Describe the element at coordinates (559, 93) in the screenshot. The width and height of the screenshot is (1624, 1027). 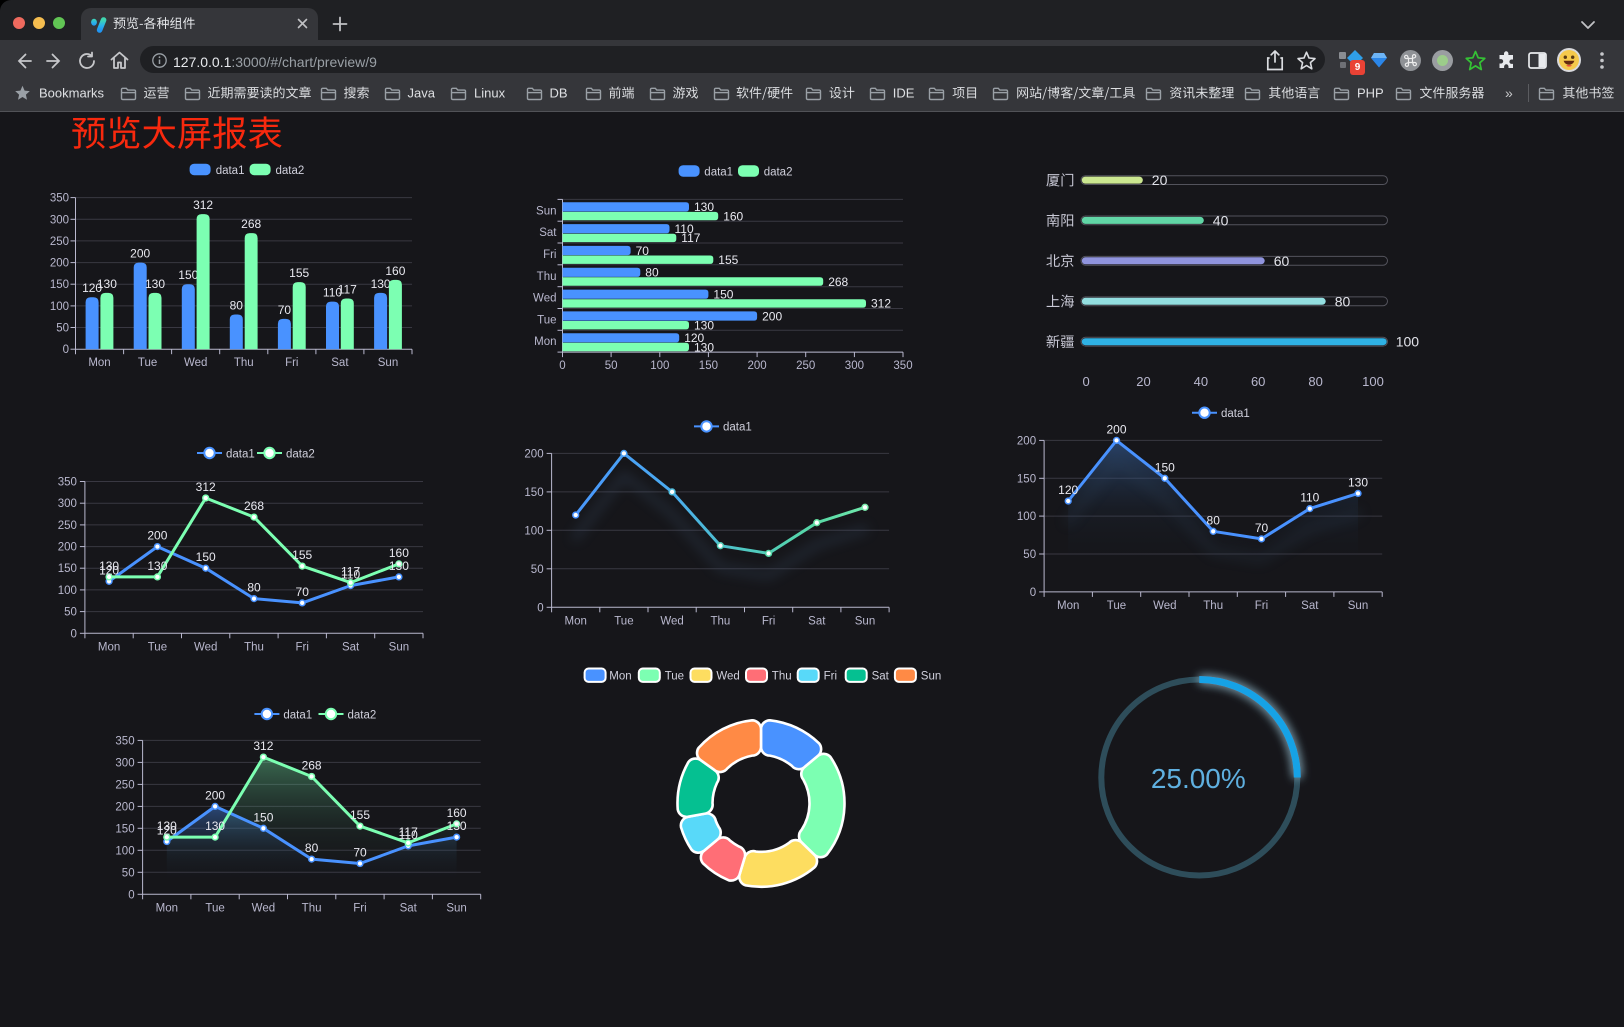
I see `svg-text: DB` at that location.